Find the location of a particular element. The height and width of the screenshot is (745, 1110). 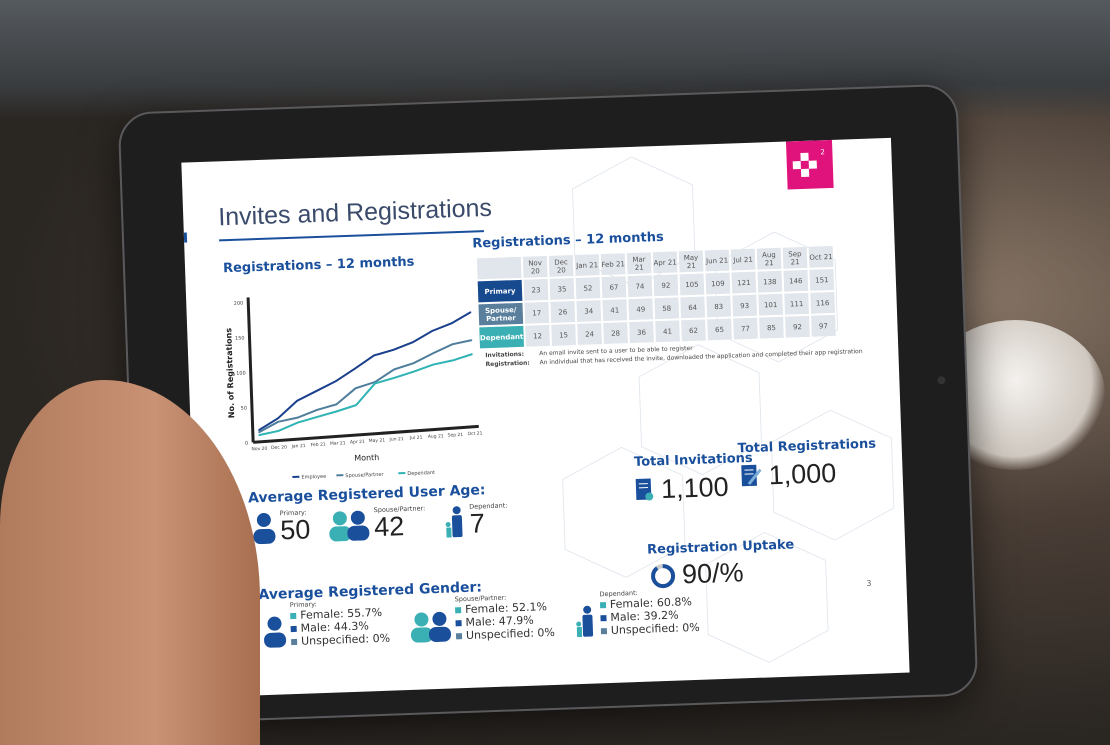

age-item: Spouse/Partner: 42 is located at coordinates (377, 523).